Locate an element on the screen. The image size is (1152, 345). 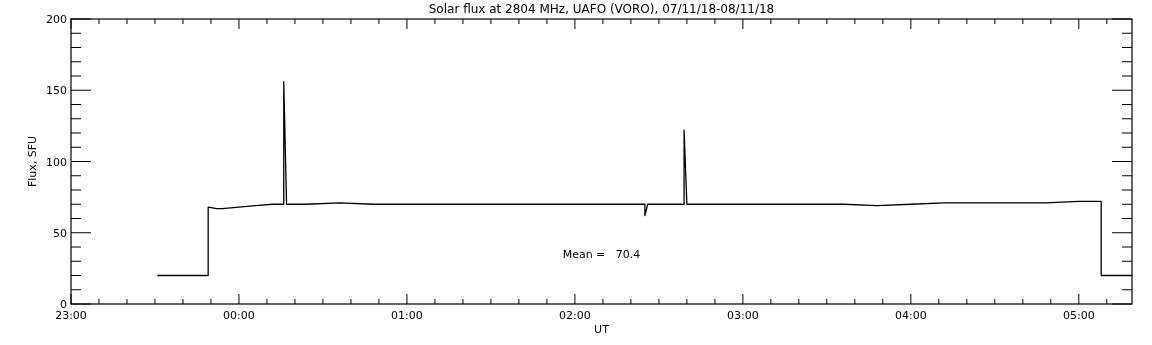
x-tick-label: 23:00 is located at coordinates (71, 315).